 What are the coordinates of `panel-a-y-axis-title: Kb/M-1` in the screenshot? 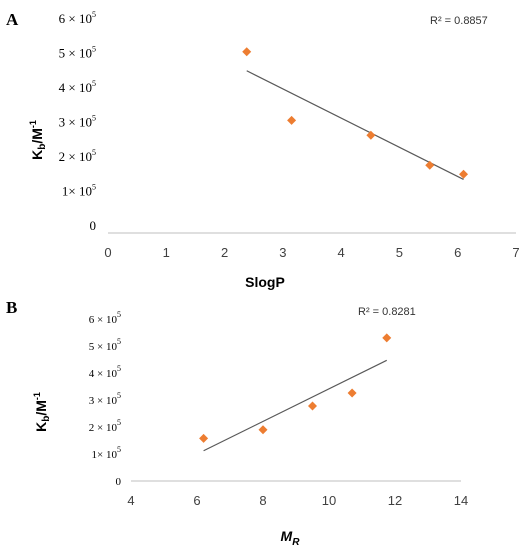 It's located at (38, 140).